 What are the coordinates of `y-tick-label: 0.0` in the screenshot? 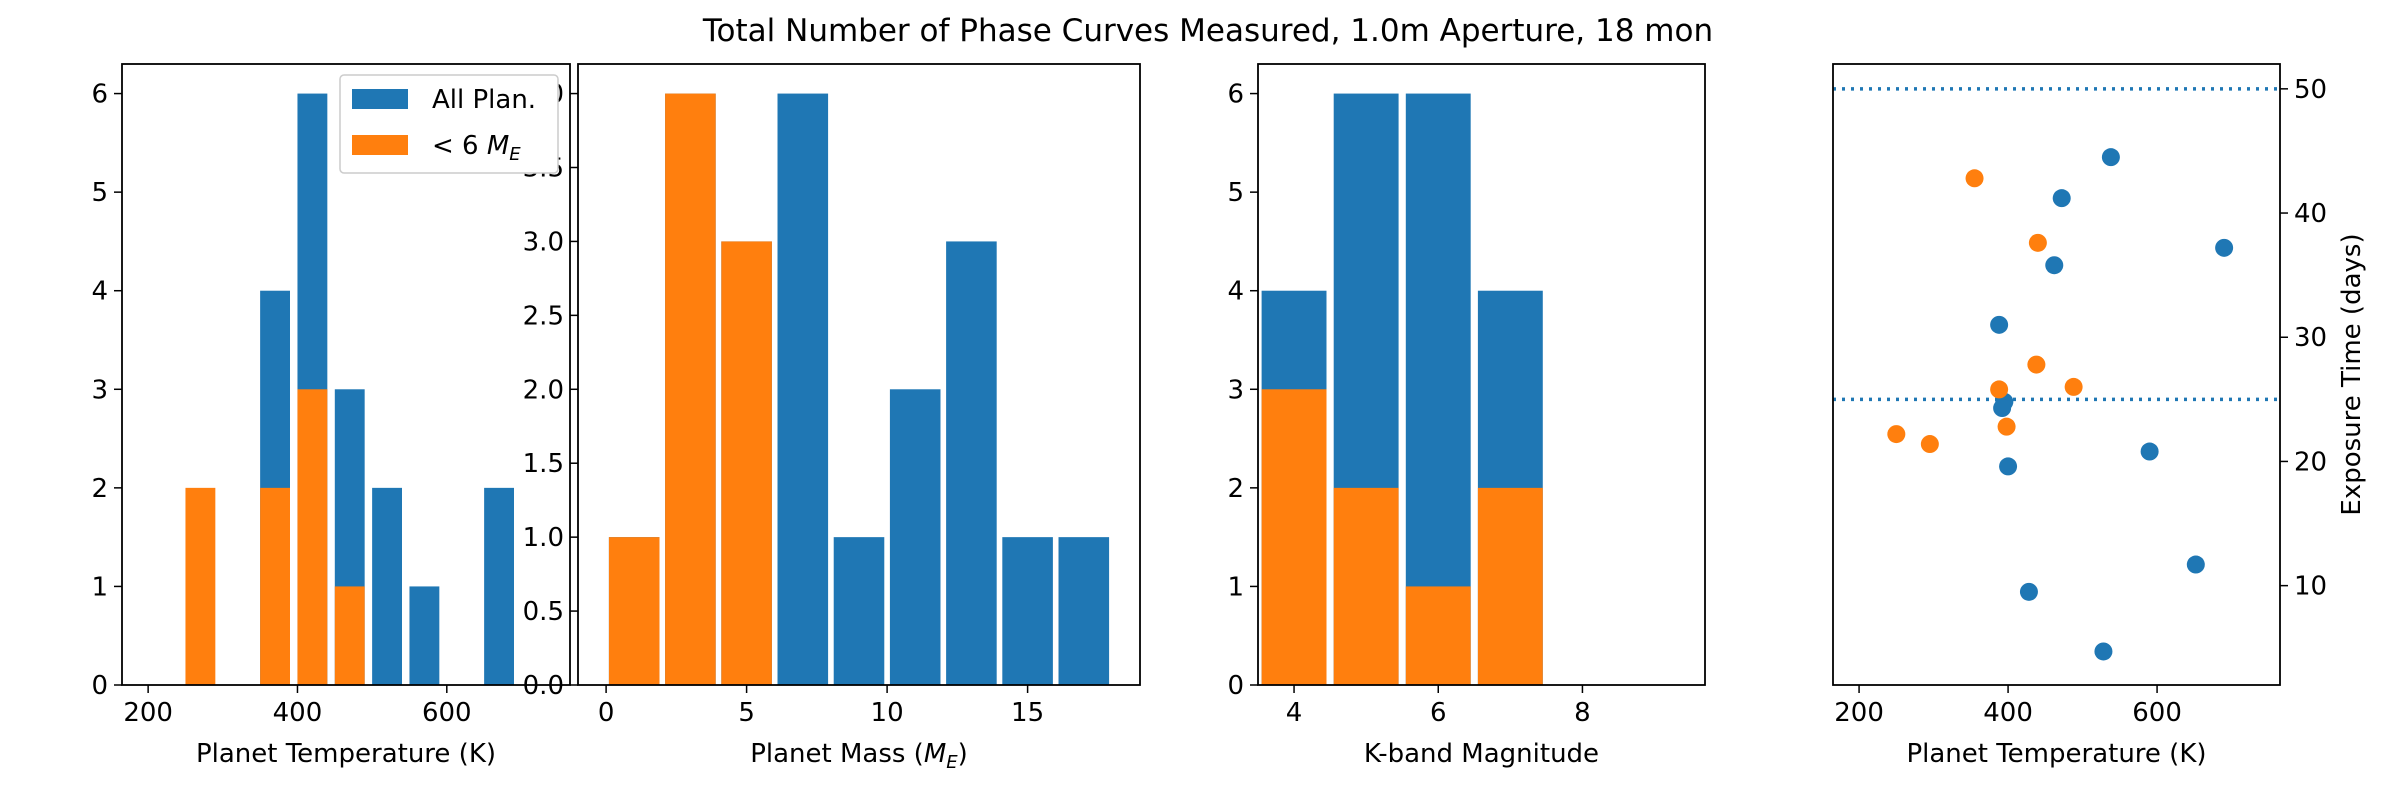 It's located at (543, 686).